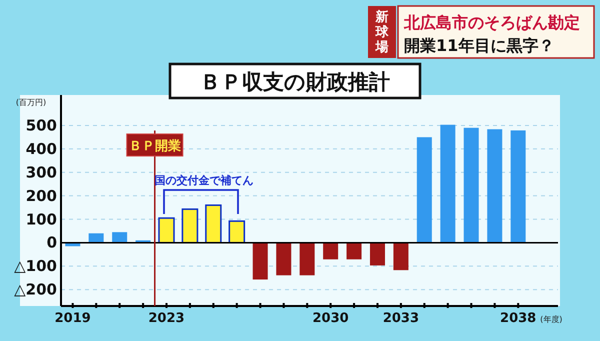 Image resolution: width=600 pixels, height=341 pixels. I want to click on ref-line-label: ＢＰ開業, so click(154, 146).